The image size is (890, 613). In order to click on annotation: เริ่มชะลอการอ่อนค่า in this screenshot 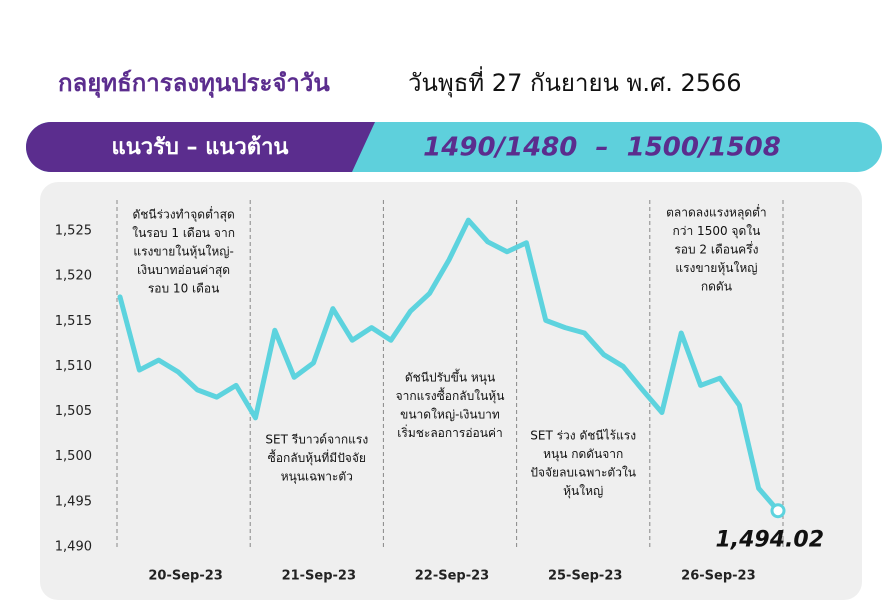, I will do `click(449, 432)`.